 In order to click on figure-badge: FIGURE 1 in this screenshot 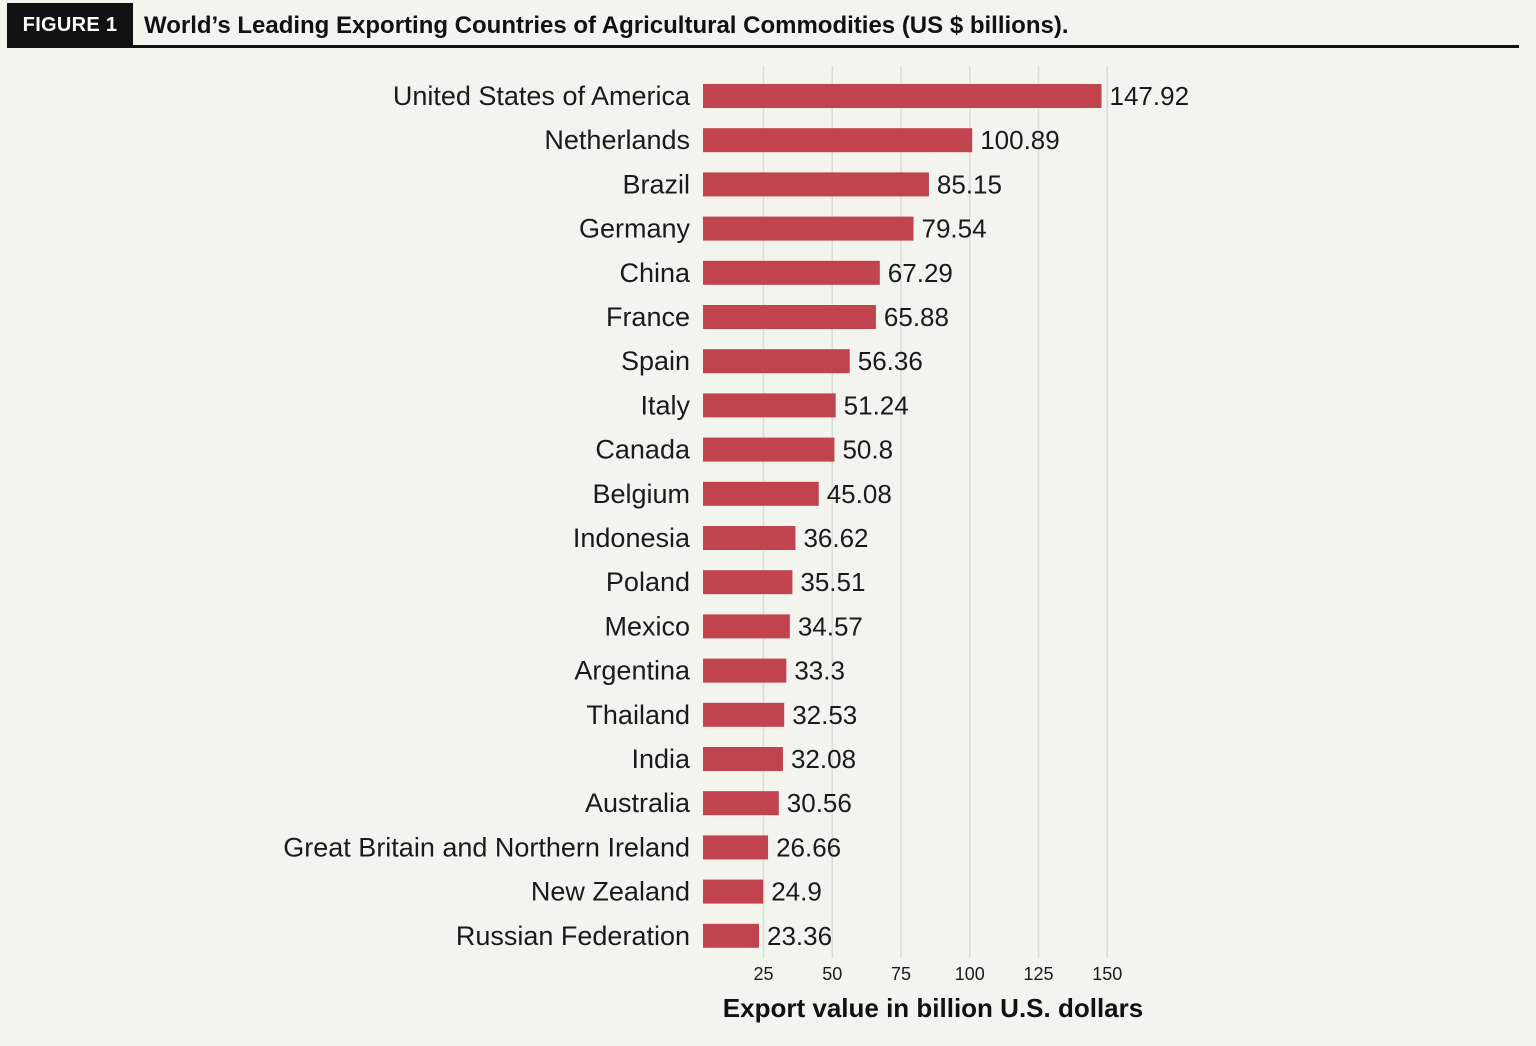, I will do `click(70, 25)`.